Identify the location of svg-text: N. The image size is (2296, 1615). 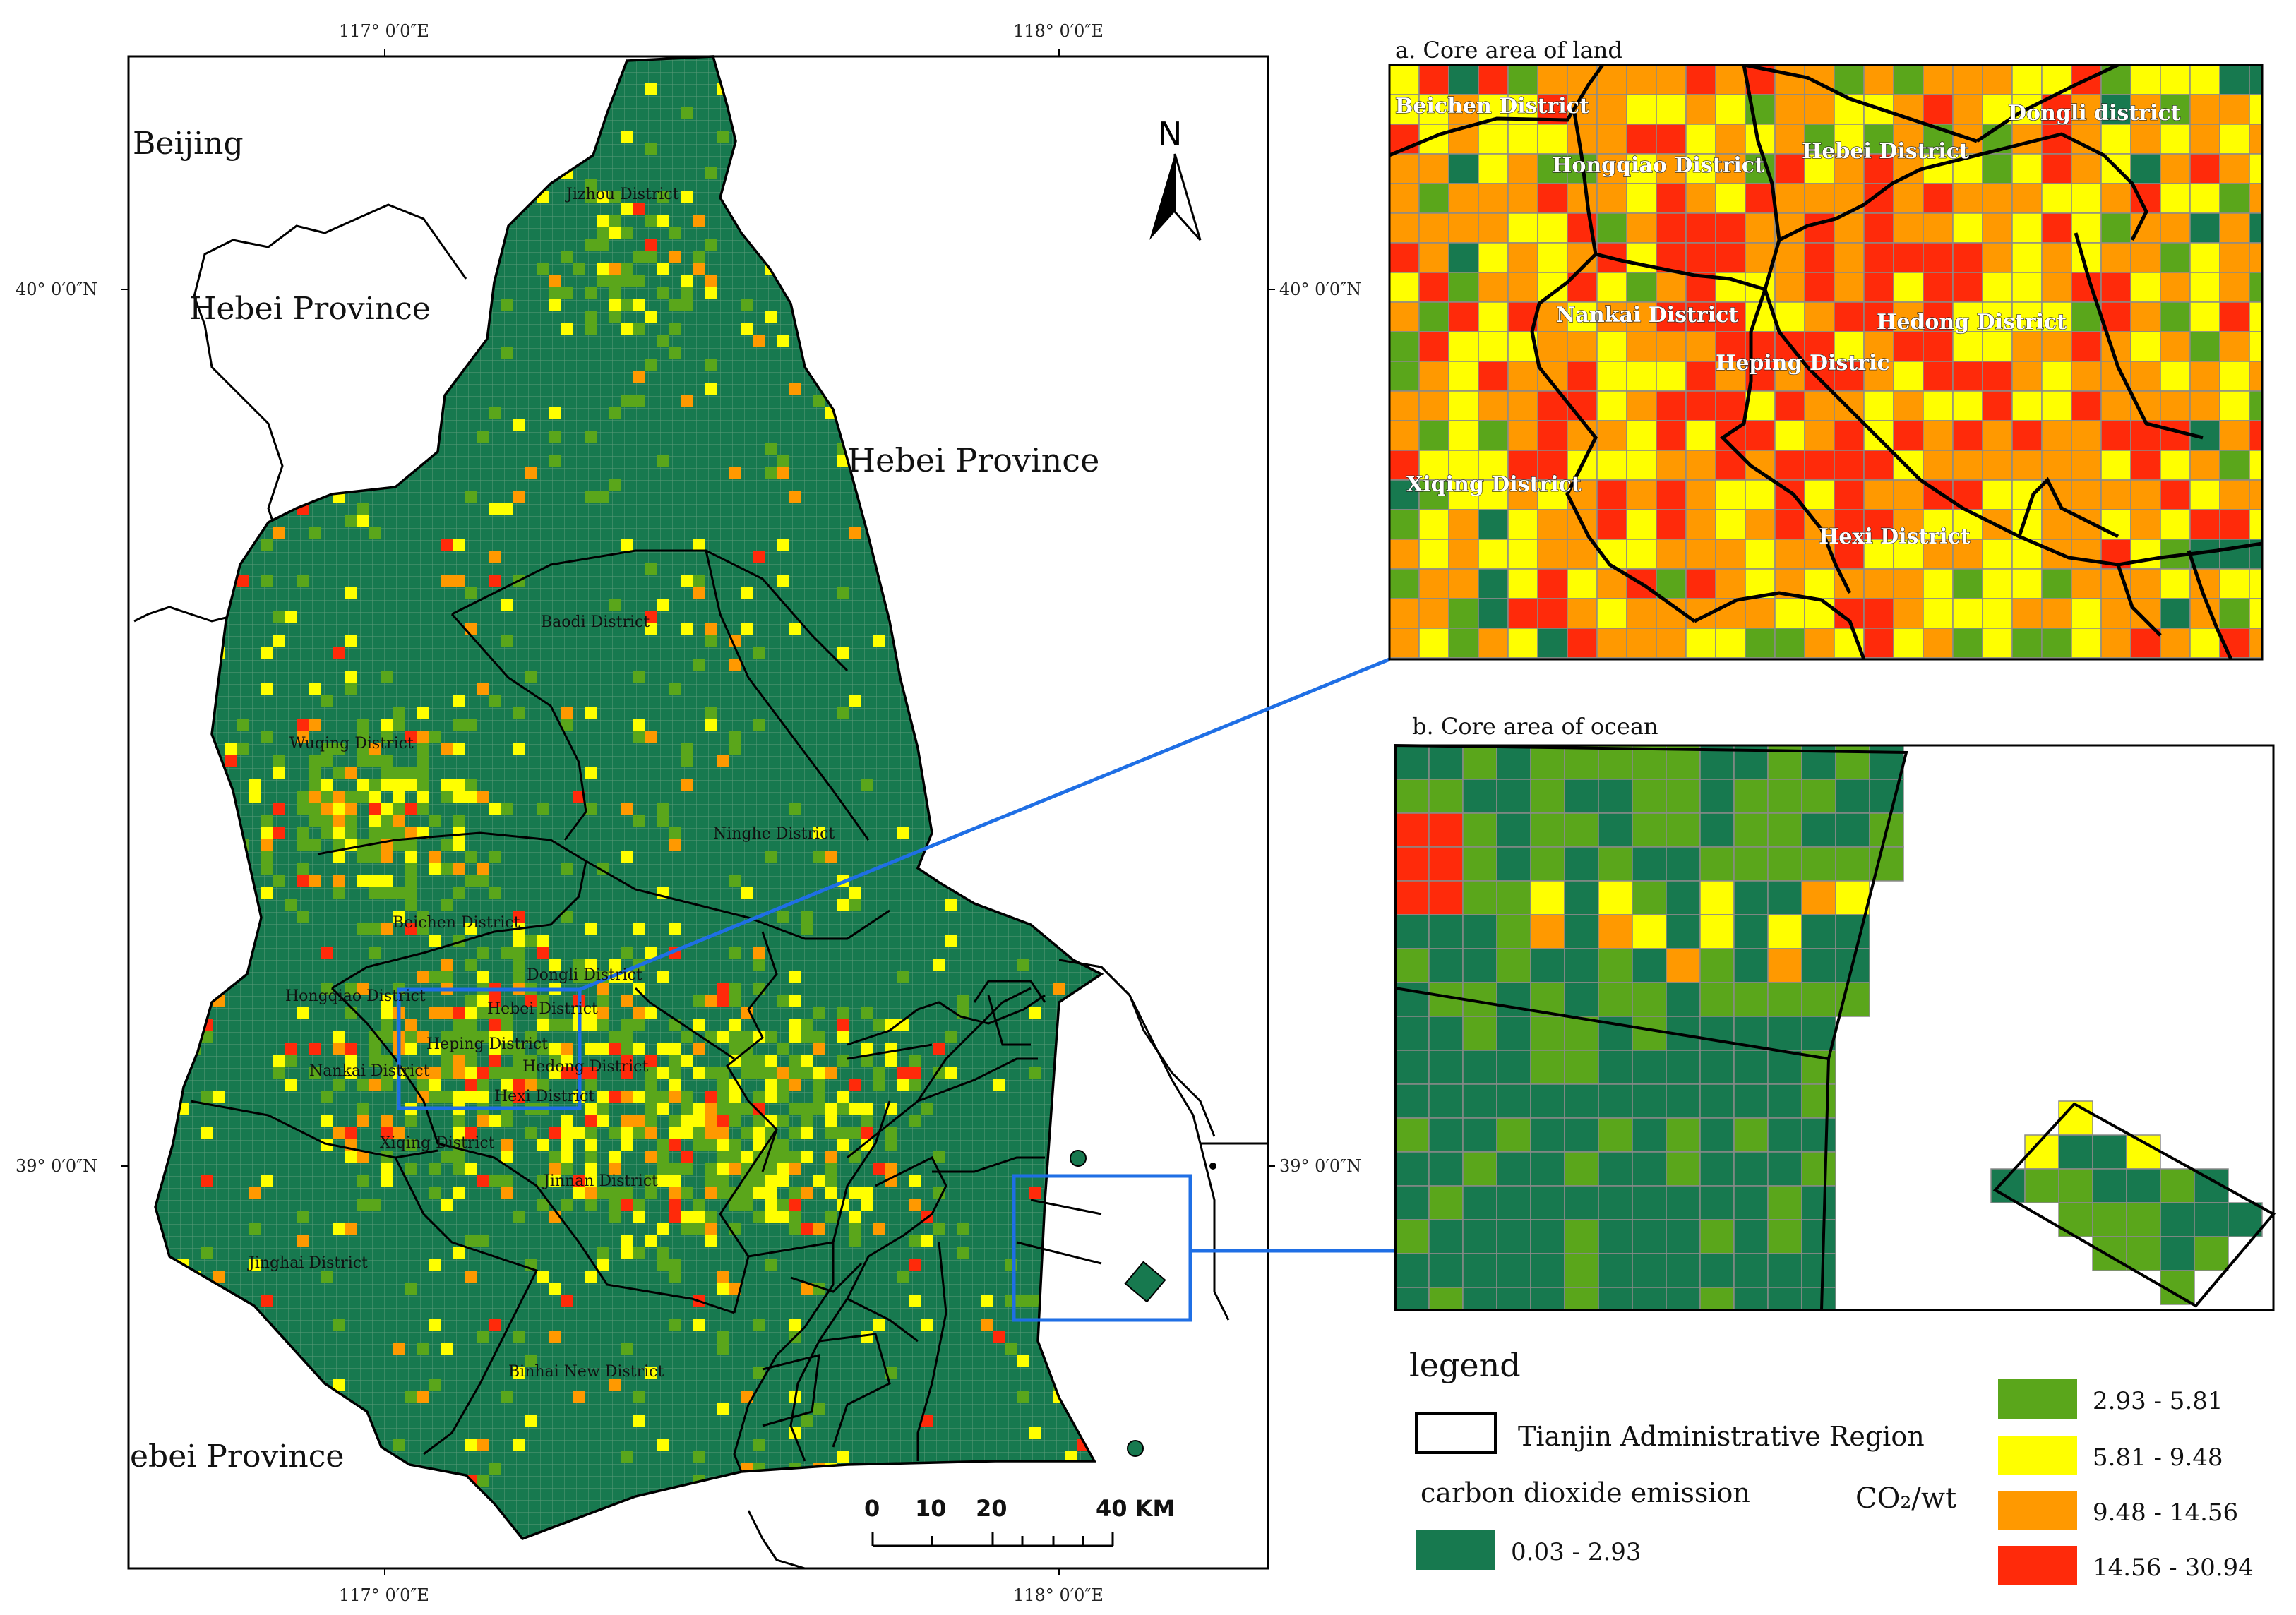
(1170, 134).